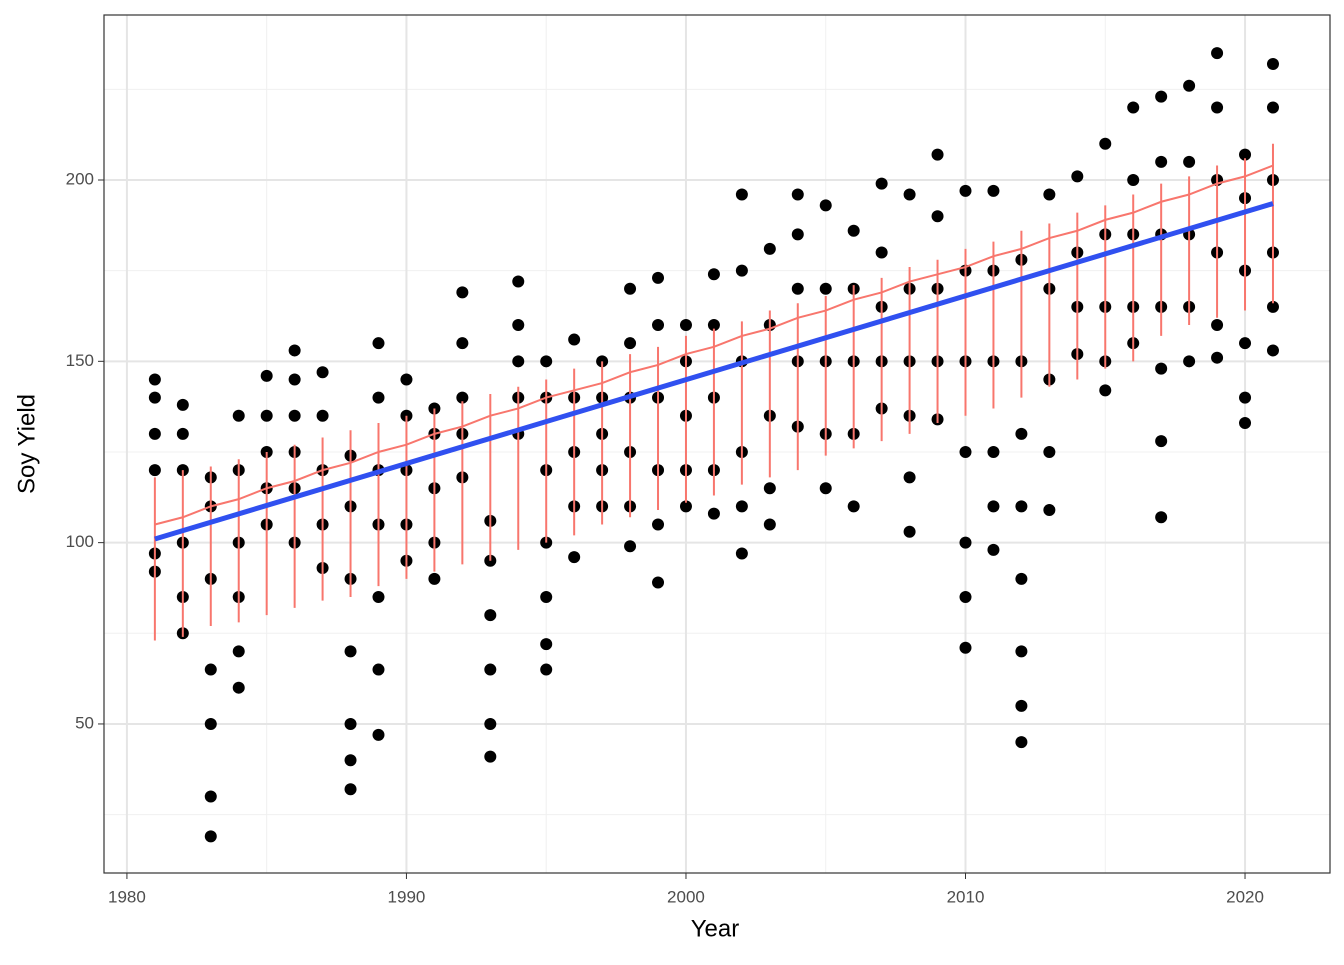 Image resolution: width=1344 pixels, height=965 pixels. Describe the element at coordinates (26, 444) in the screenshot. I see `y-axis-label: Soy Yield` at that location.